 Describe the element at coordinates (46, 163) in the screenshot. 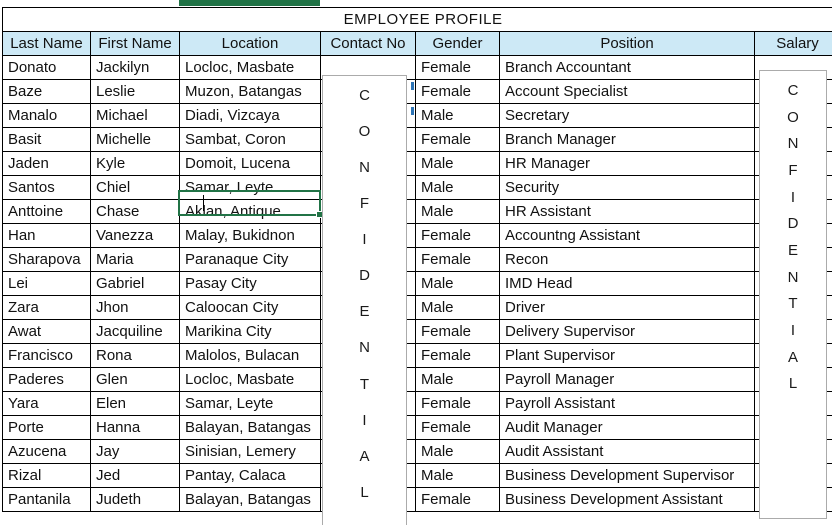

I see `cell-last-name: Jaden` at that location.